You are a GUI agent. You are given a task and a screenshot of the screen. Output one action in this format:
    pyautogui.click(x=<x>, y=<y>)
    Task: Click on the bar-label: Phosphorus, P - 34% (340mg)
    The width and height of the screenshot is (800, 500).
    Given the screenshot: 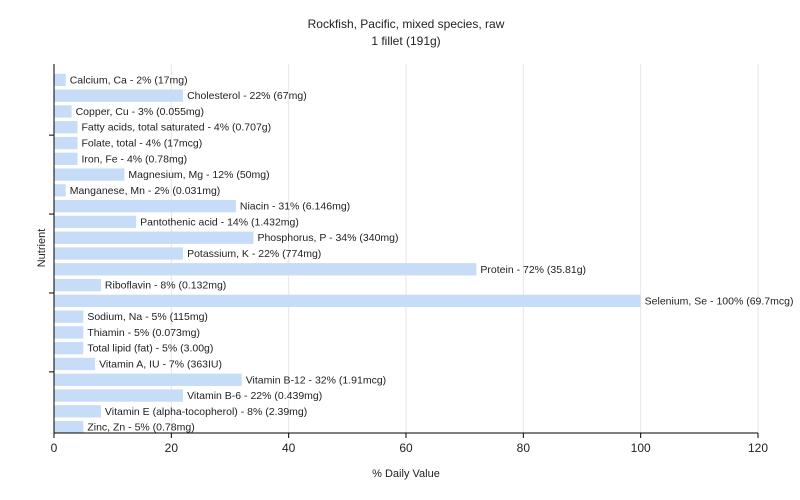 What is the action you would take?
    pyautogui.click(x=327, y=238)
    